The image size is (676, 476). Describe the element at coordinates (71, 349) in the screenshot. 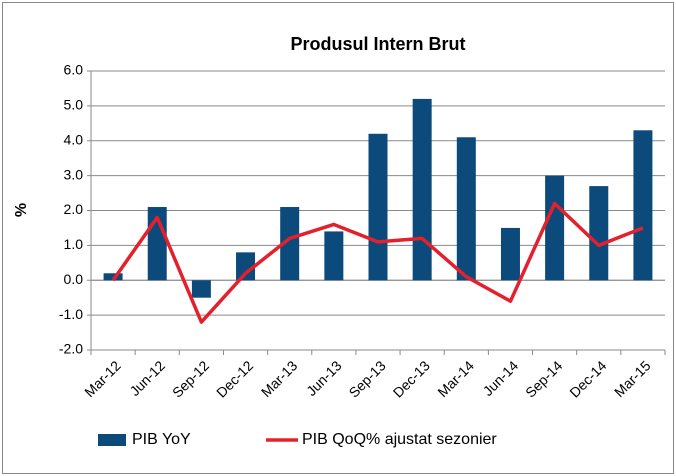

I see `y-tick-label: -2.0` at that location.